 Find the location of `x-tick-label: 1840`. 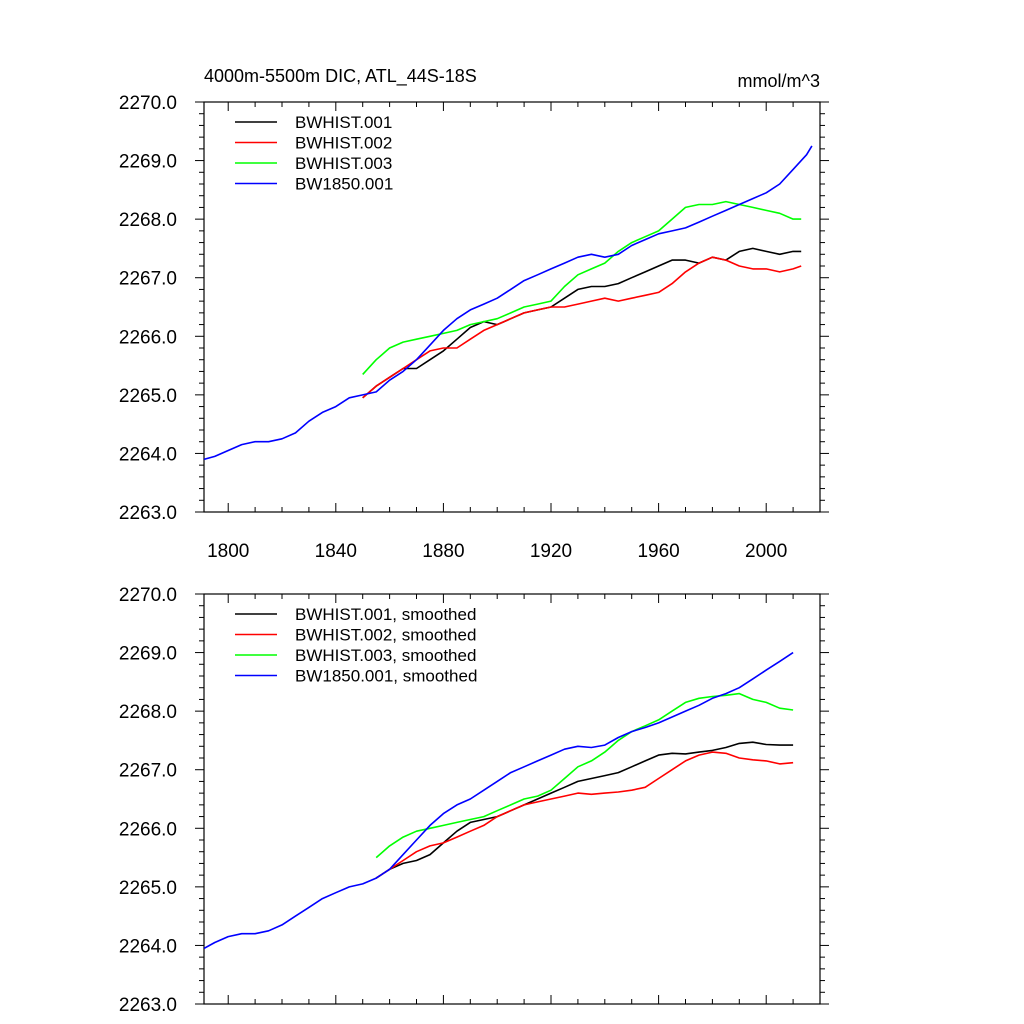

x-tick-label: 1840 is located at coordinates (336, 551).